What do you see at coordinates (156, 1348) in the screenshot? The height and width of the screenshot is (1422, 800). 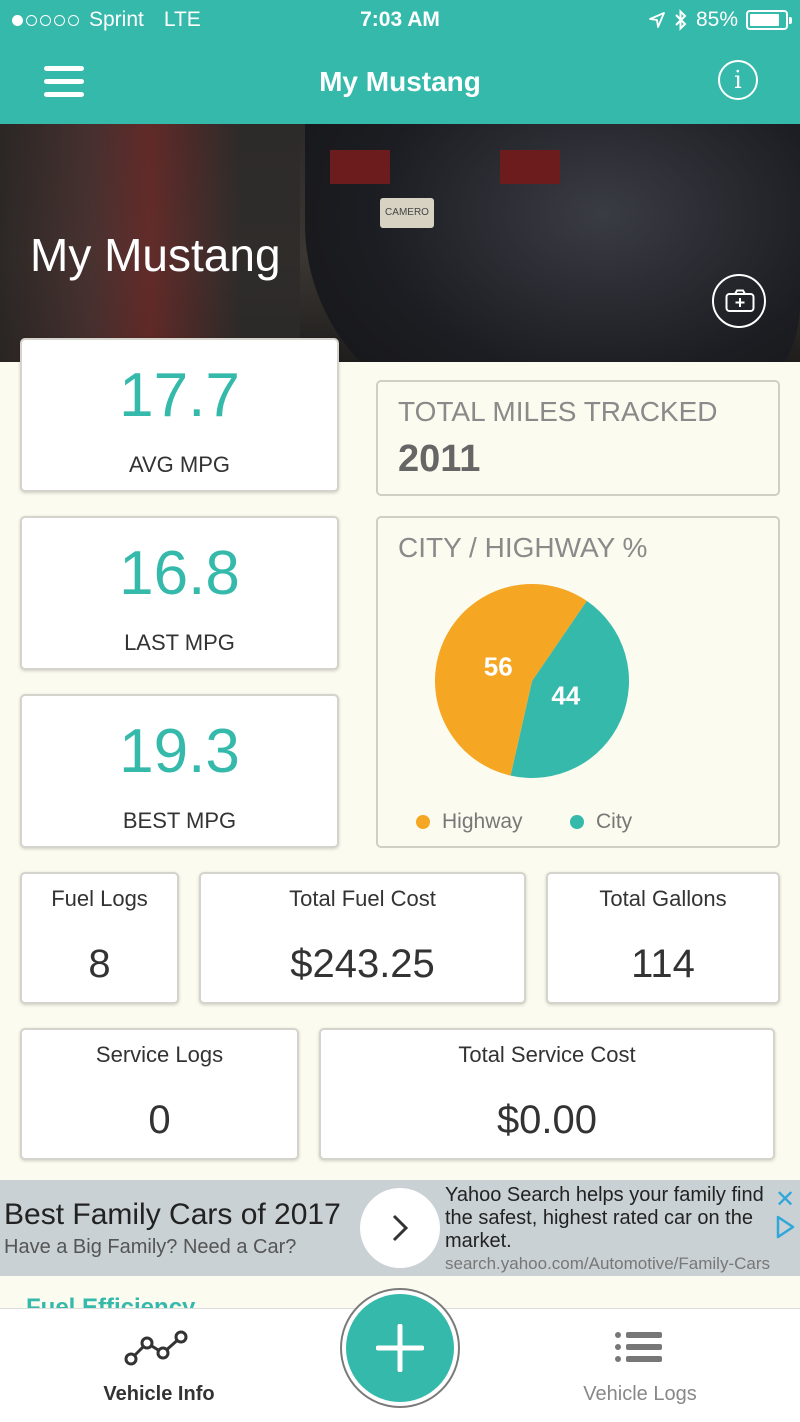 I see `line-chart-icon` at bounding box center [156, 1348].